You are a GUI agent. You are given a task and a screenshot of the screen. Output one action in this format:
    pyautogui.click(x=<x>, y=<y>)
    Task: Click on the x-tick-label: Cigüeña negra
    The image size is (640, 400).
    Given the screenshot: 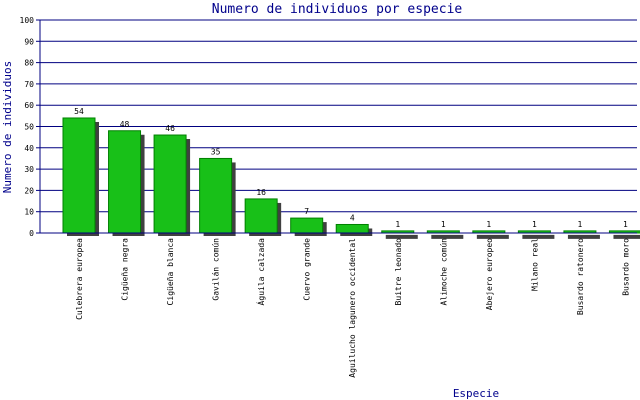 What is the action you would take?
    pyautogui.click(x=125, y=269)
    